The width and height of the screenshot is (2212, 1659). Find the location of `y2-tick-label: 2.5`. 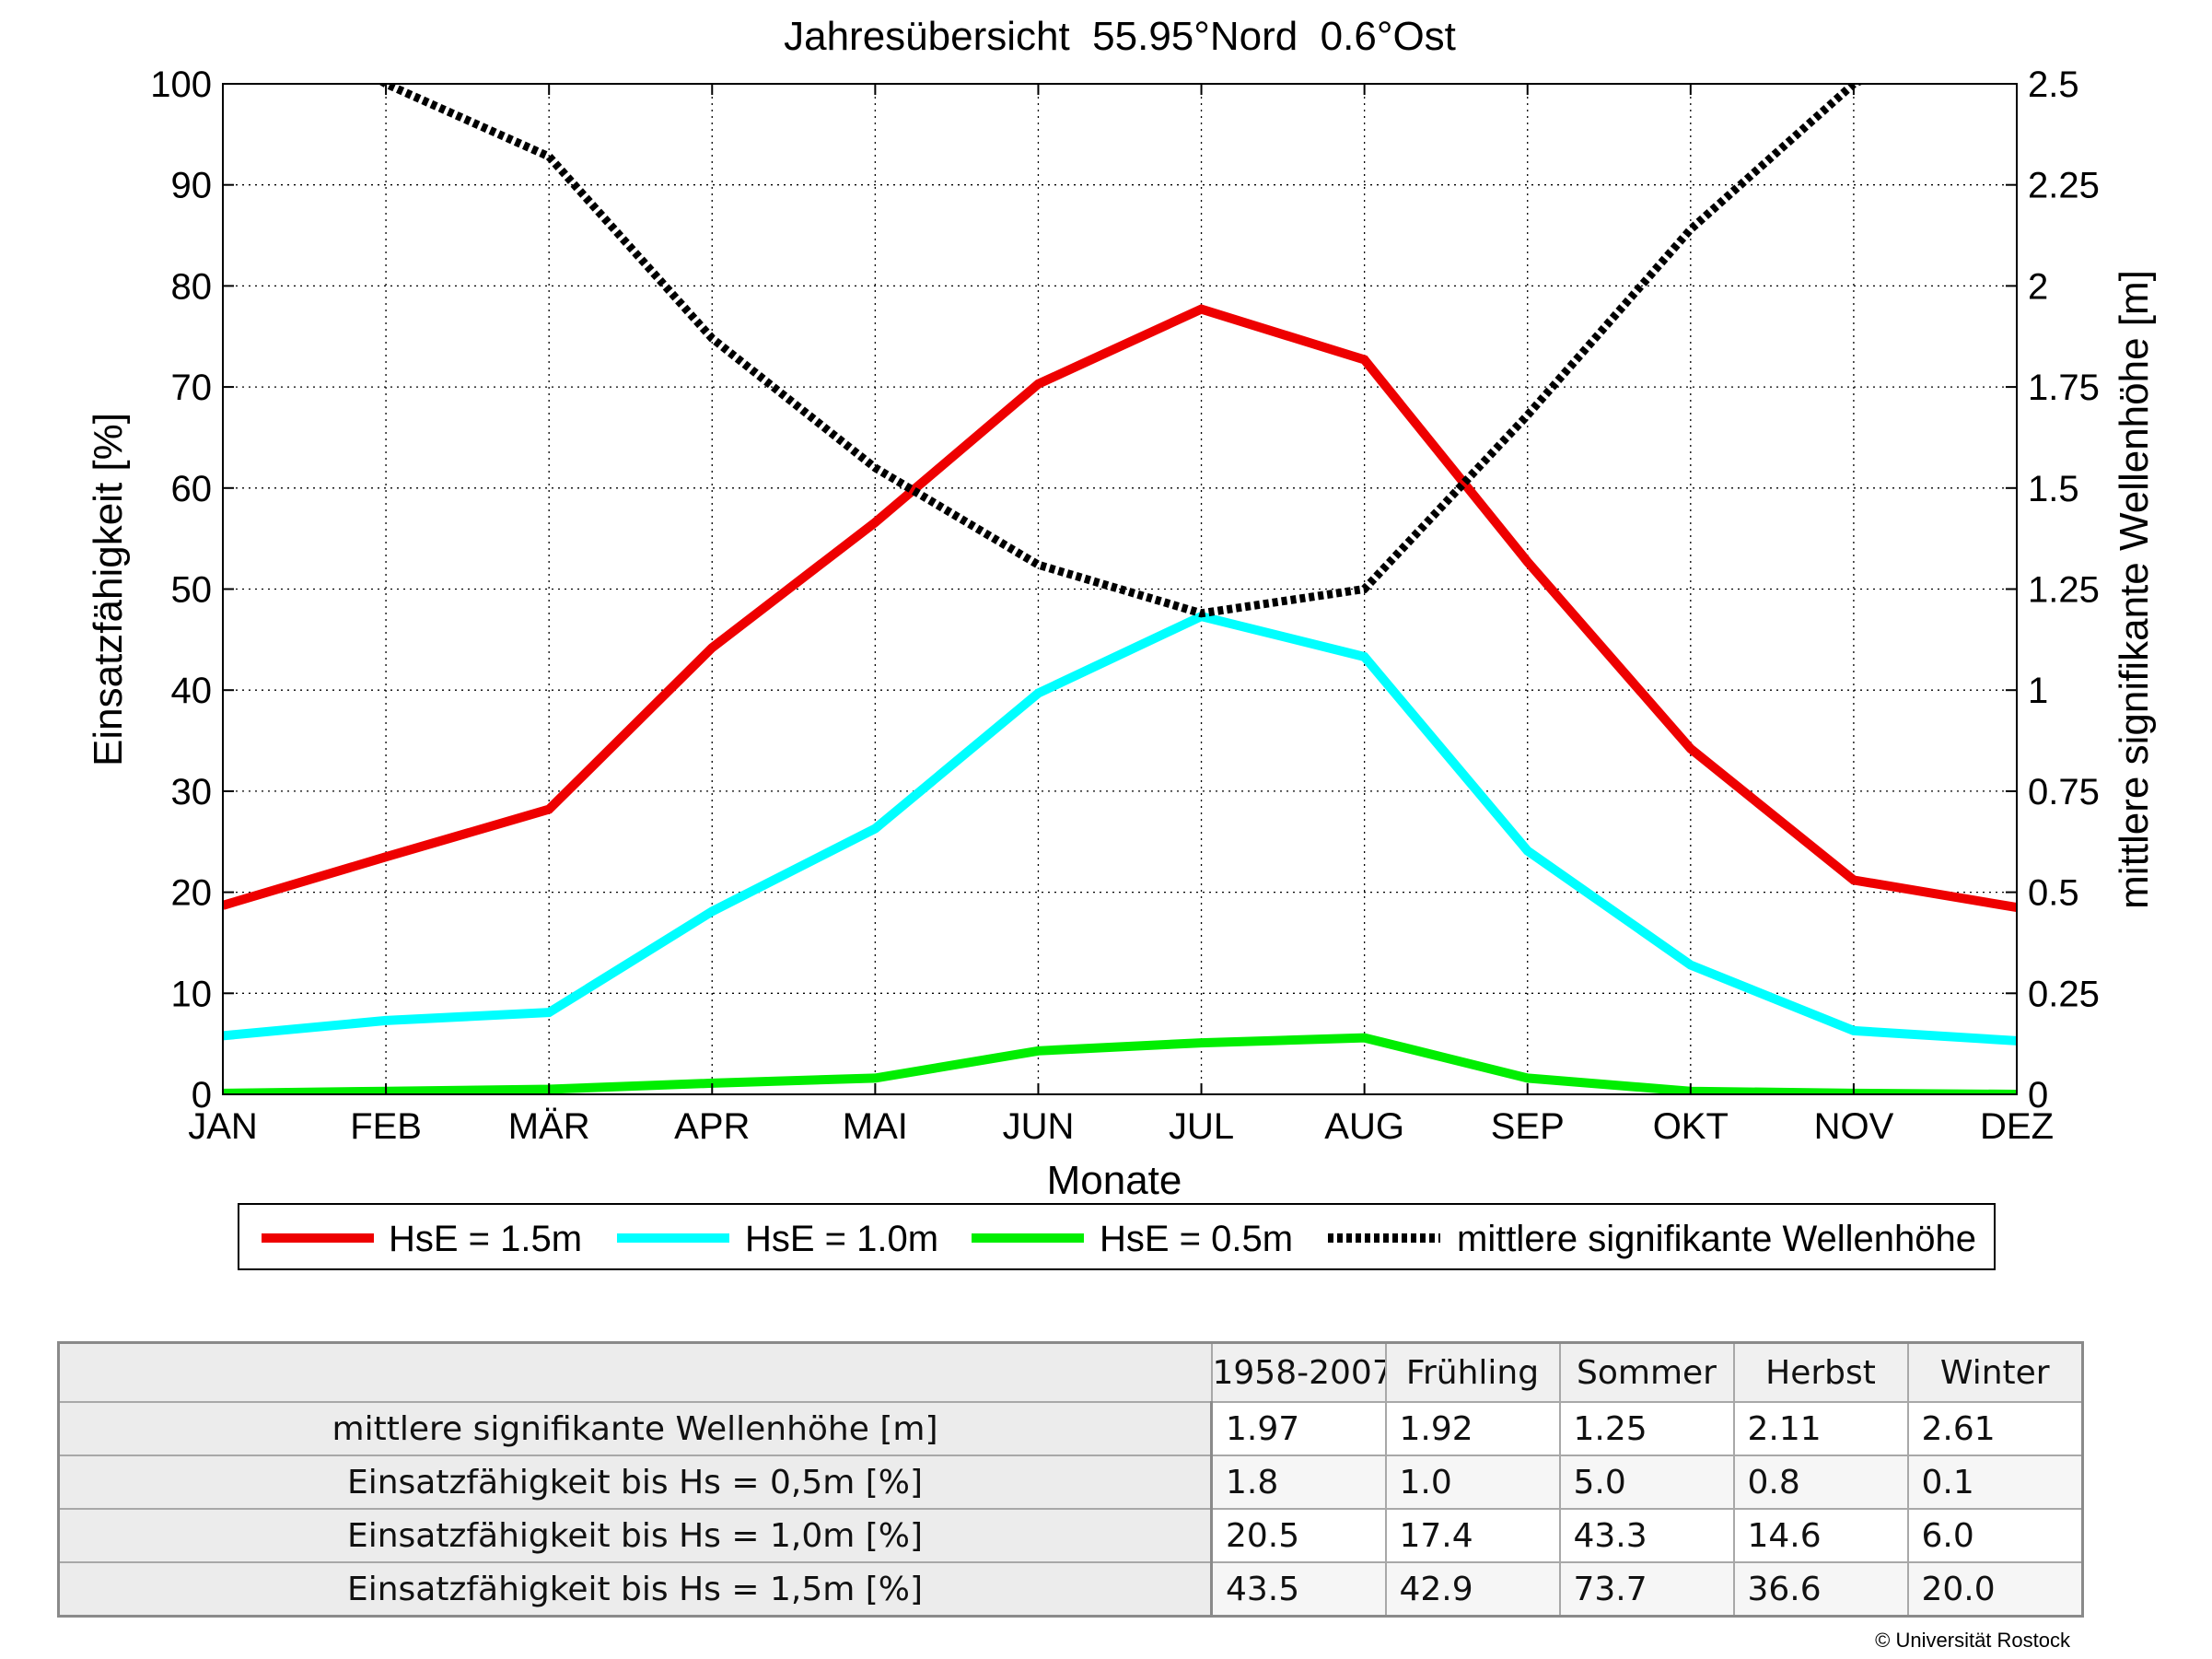

y2-tick-label: 2.5 is located at coordinates (2054, 84).